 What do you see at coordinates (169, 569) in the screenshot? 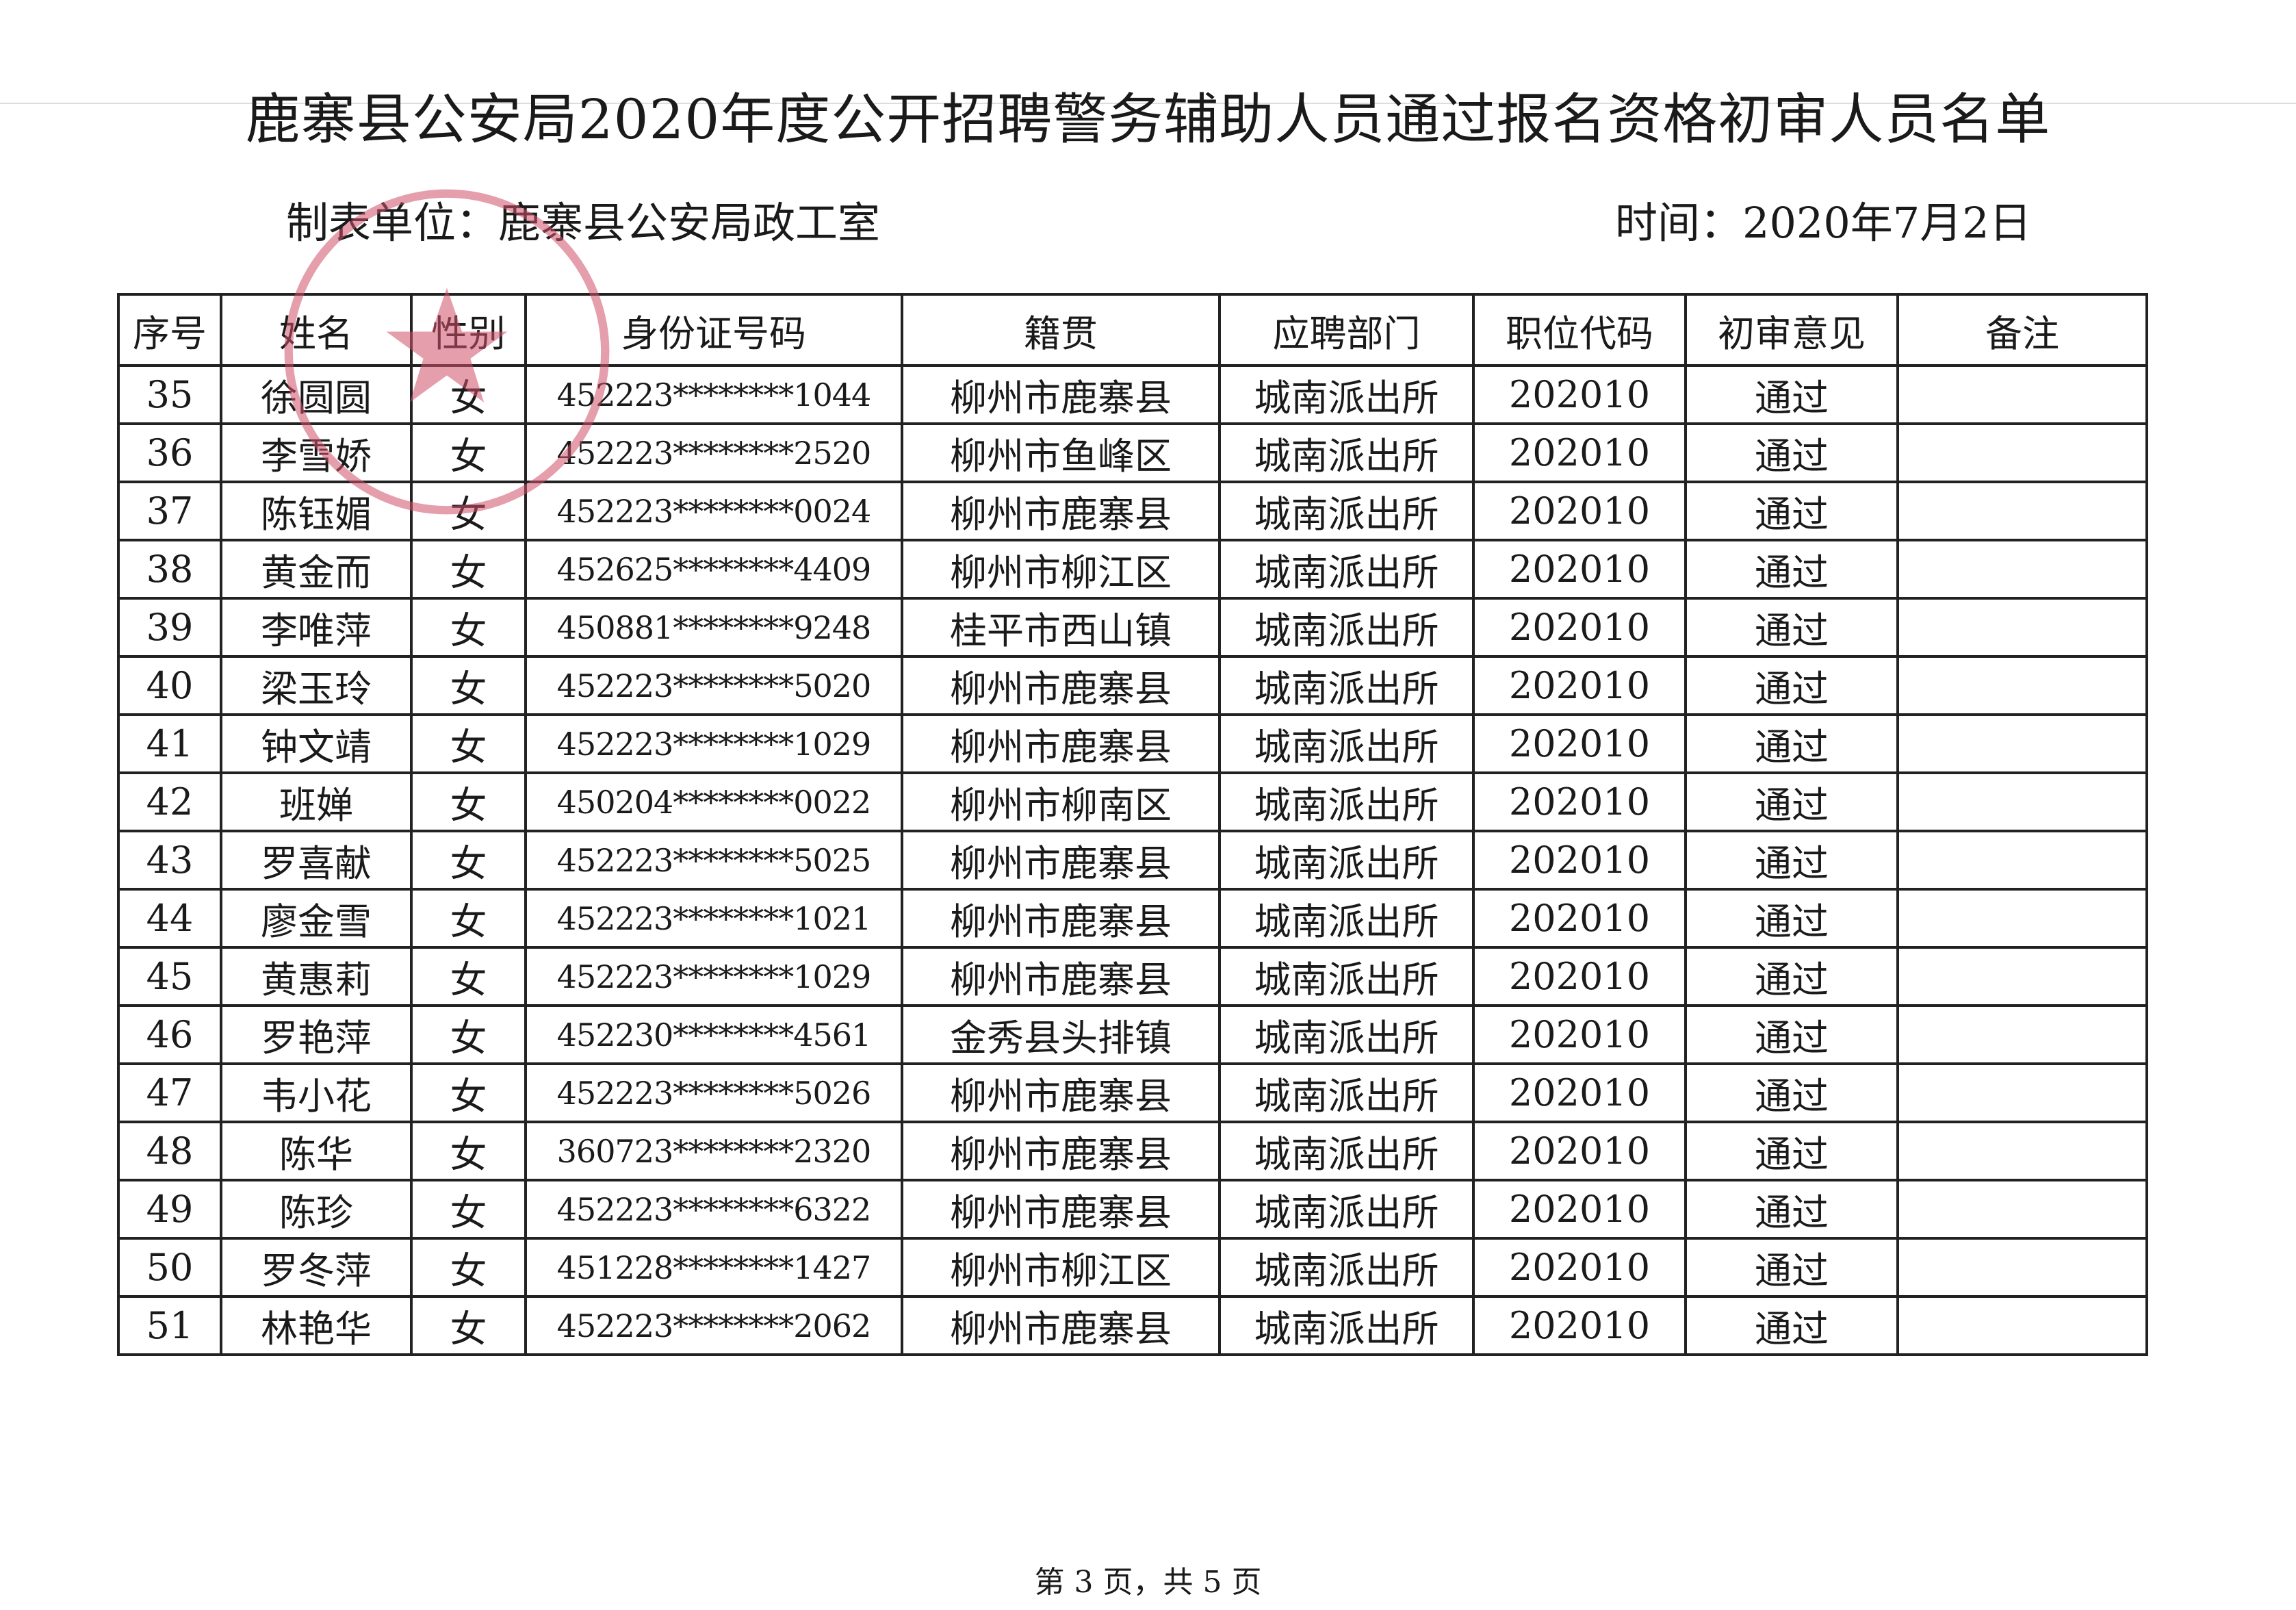
I see `cell-seq: 38` at bounding box center [169, 569].